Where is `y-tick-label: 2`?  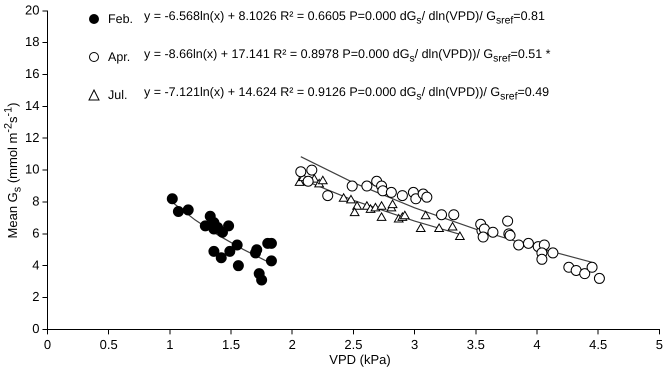
y-tick-label: 2 is located at coordinates (36, 296).